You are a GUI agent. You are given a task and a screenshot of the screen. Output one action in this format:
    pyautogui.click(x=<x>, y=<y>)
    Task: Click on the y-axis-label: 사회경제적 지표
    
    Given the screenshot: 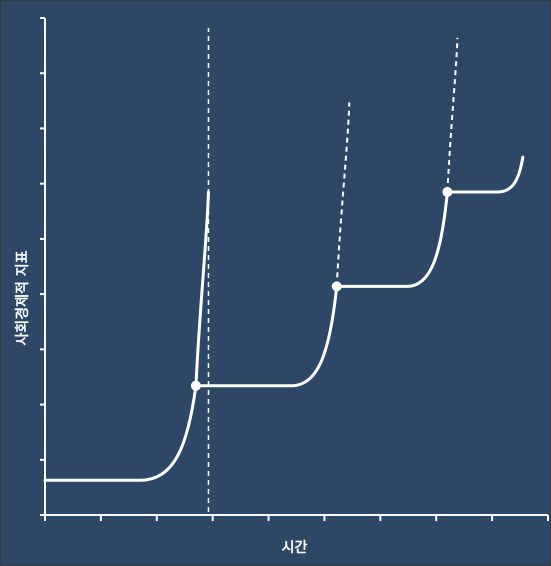 What is the action you would take?
    pyautogui.click(x=23, y=298)
    